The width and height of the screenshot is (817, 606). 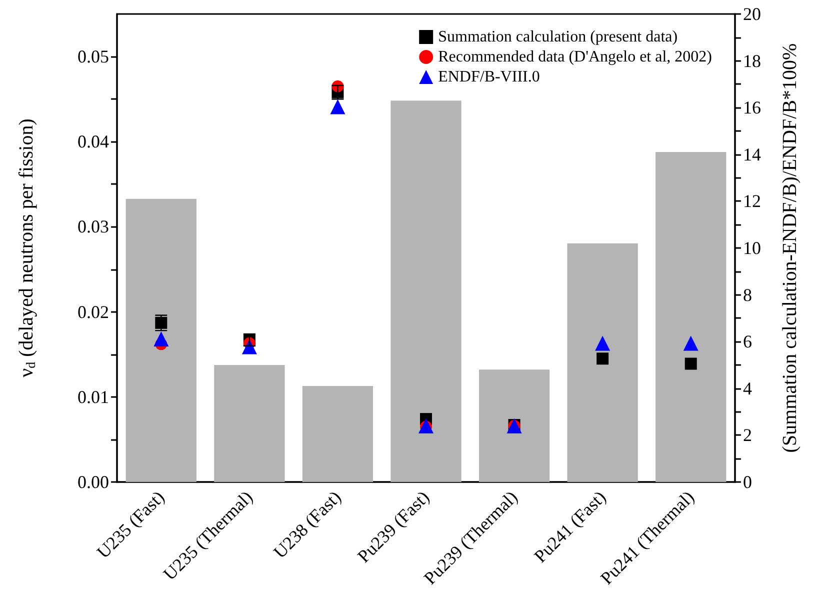 I want to click on y-axis-title: νd (delayed neutrons per fission), so click(x=27, y=248).